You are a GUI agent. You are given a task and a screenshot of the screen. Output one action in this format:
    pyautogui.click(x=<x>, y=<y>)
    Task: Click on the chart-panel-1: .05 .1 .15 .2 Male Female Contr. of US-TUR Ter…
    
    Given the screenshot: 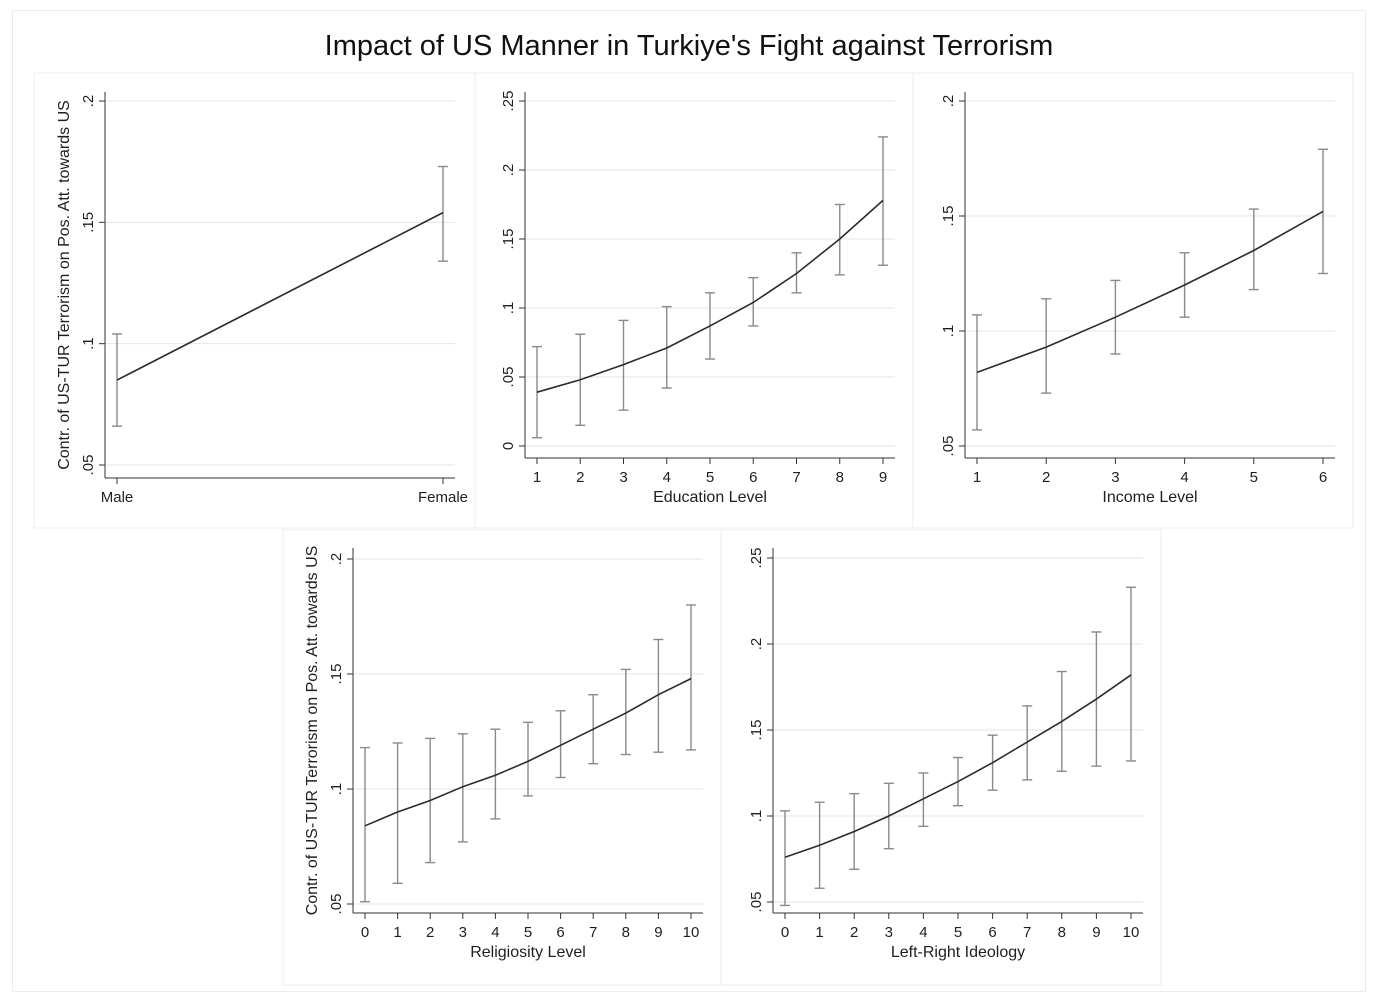 What is the action you would take?
    pyautogui.click(x=254, y=300)
    